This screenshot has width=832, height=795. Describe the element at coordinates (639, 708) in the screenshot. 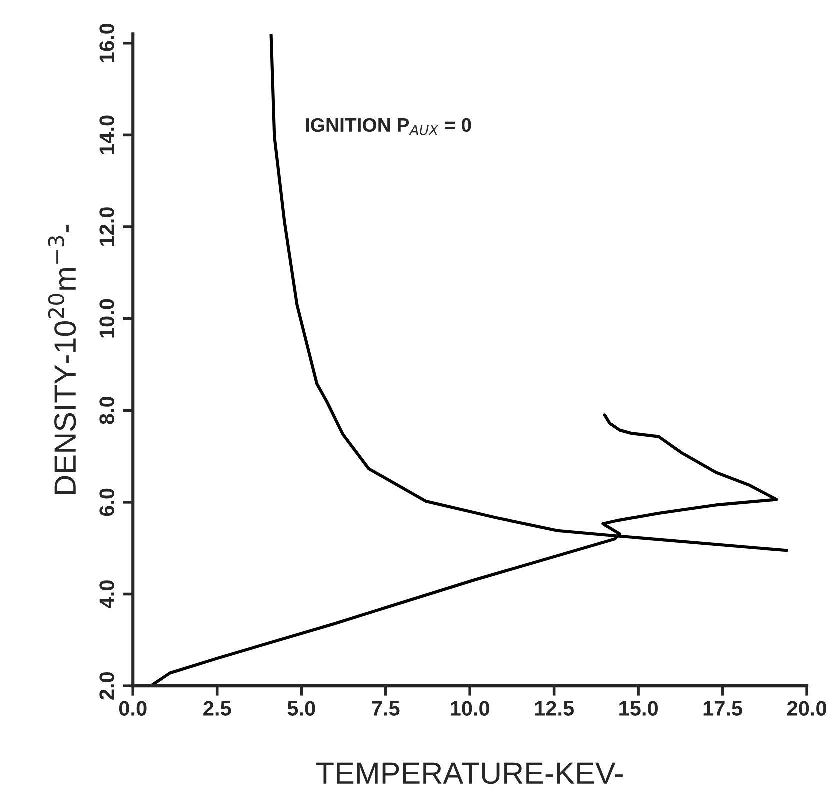

I see `x-tick-label: 15.0` at that location.